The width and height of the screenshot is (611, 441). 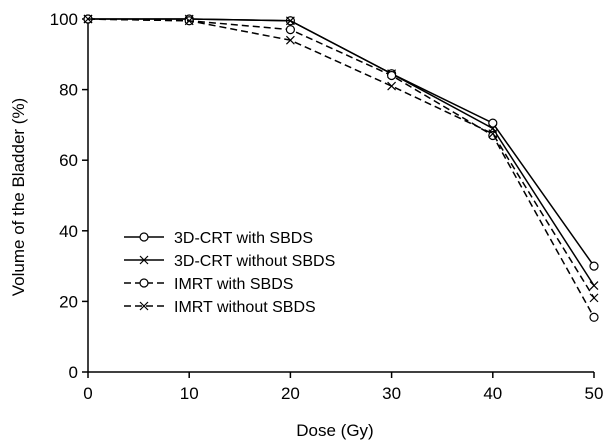 What do you see at coordinates (68, 90) in the screenshot?
I see `y-tick-label: 80` at bounding box center [68, 90].